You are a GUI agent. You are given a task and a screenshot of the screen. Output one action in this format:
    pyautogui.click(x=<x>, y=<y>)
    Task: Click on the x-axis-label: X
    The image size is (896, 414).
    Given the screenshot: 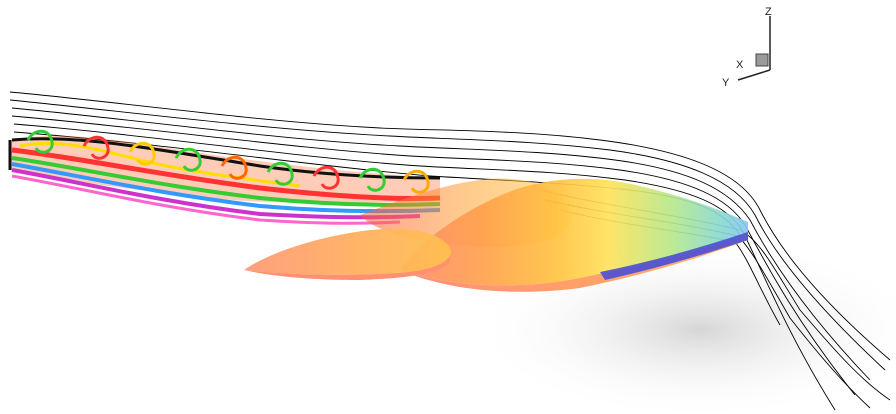 What is the action you would take?
    pyautogui.click(x=740, y=65)
    